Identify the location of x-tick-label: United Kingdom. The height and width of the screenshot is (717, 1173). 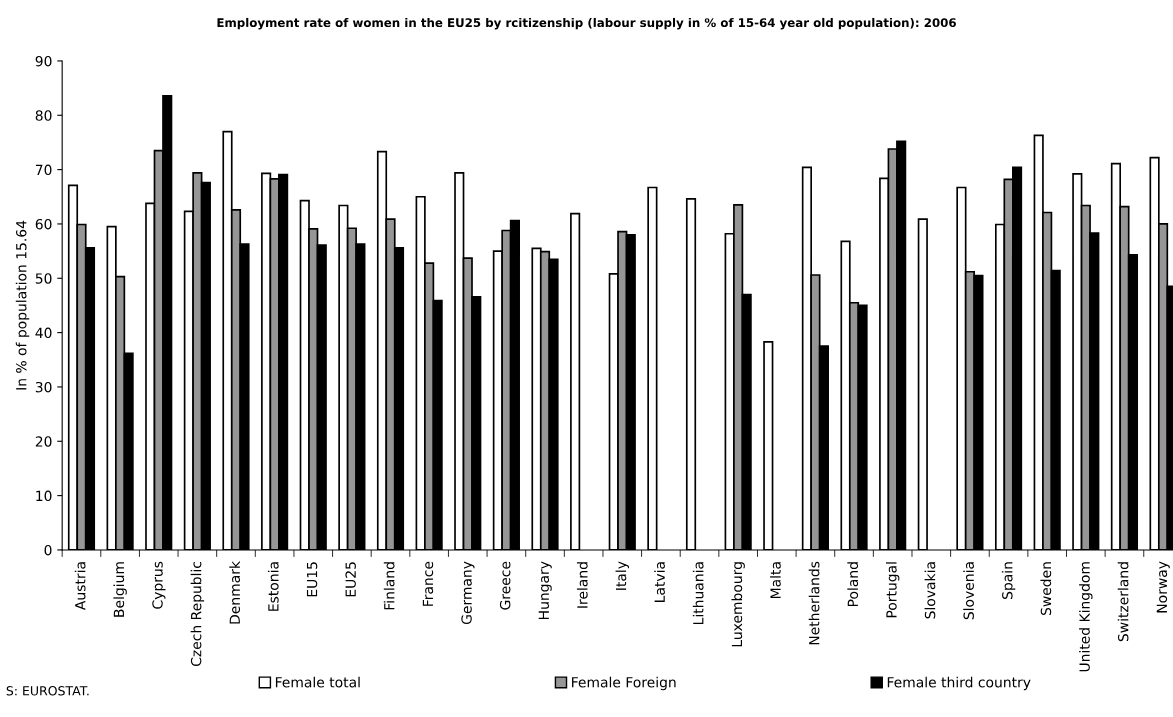
(1086, 617).